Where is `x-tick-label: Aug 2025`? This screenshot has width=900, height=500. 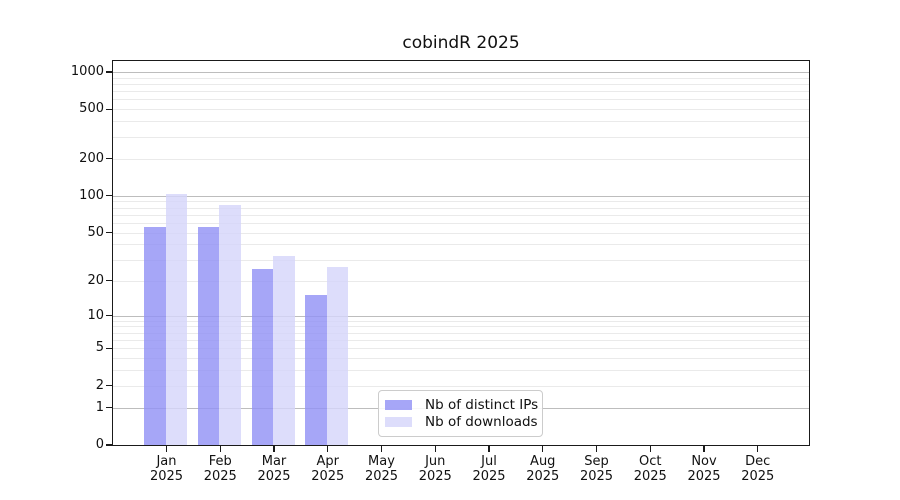
x-tick-label: Aug 2025 is located at coordinates (543, 469).